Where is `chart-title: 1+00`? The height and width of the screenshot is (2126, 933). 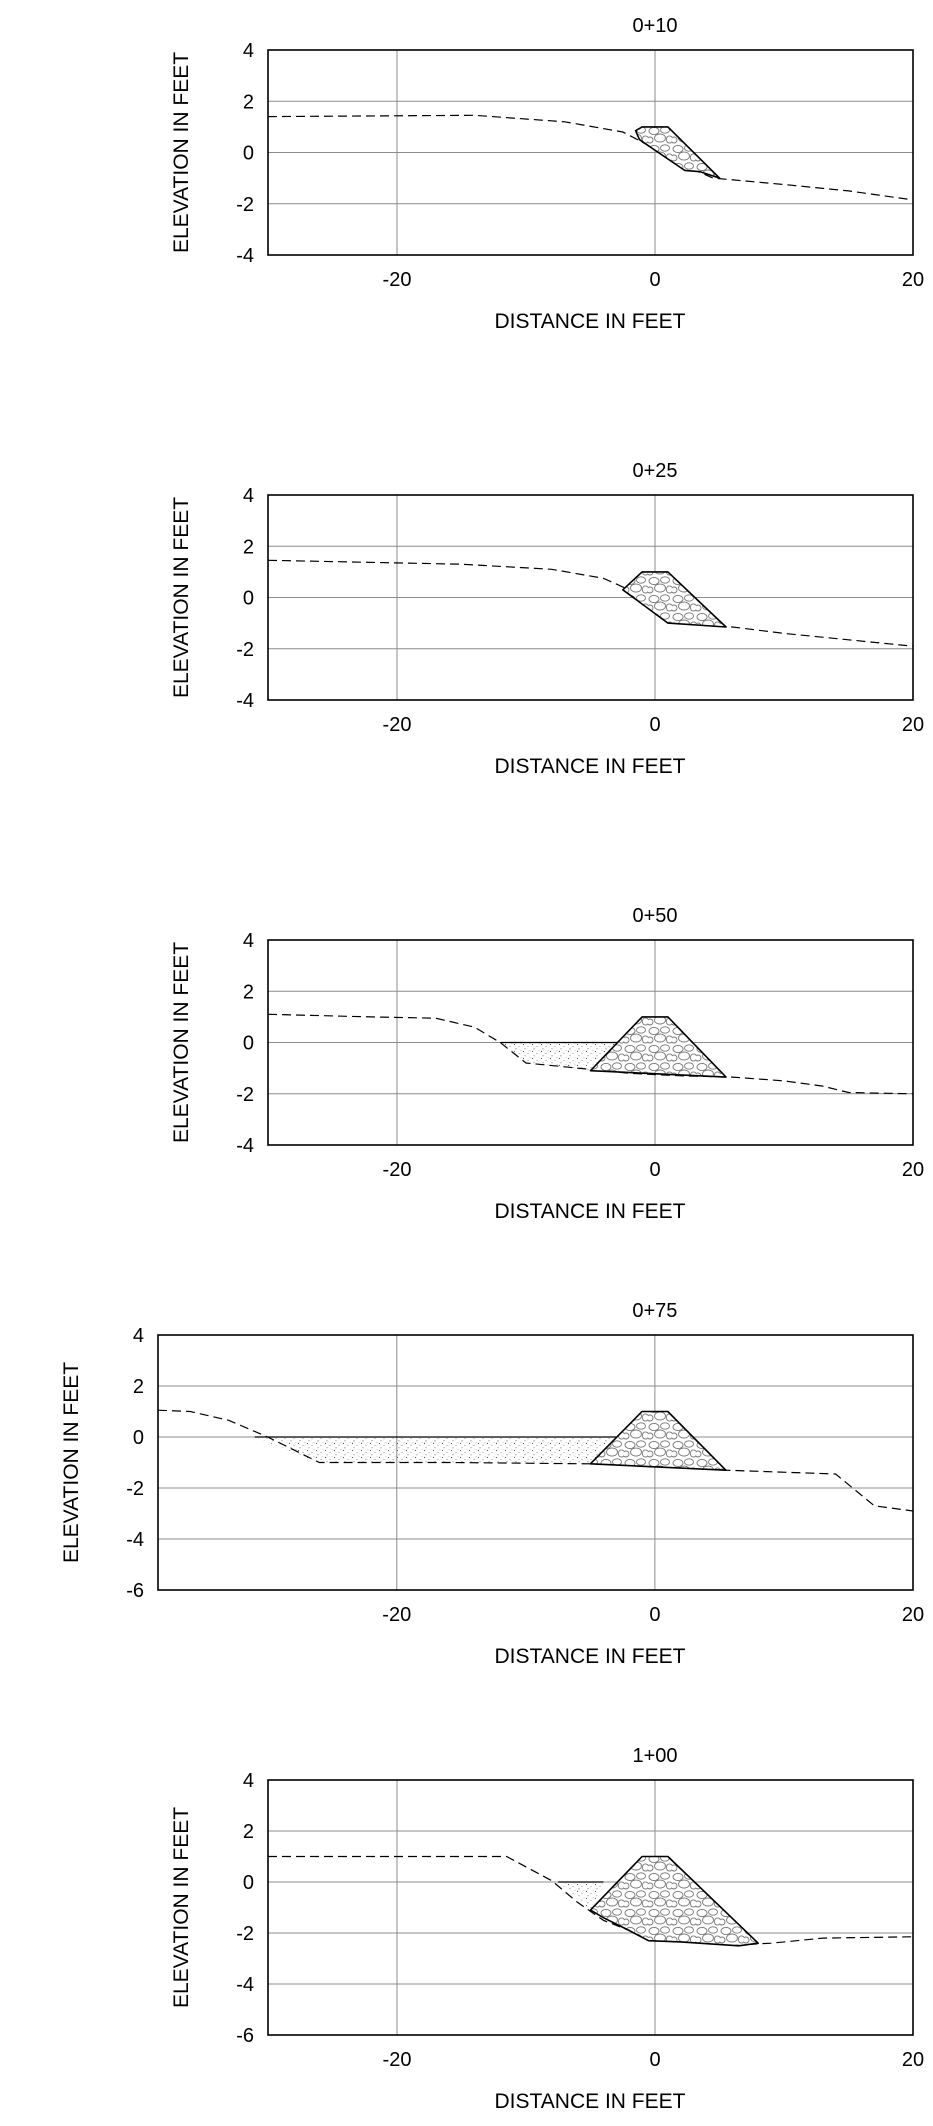
chart-title: 1+00 is located at coordinates (654, 1756).